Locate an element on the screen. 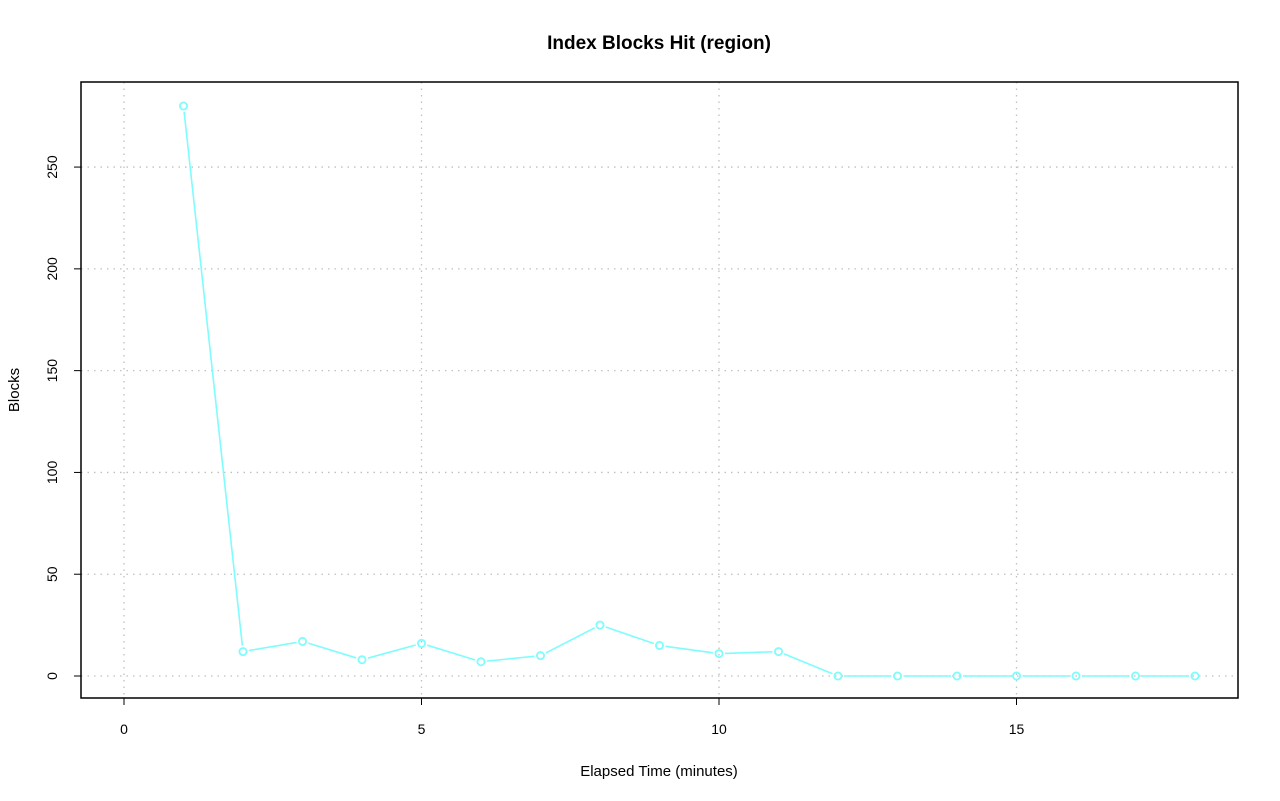 The image size is (1280, 801). y-tick-label: 200 is located at coordinates (52, 269).